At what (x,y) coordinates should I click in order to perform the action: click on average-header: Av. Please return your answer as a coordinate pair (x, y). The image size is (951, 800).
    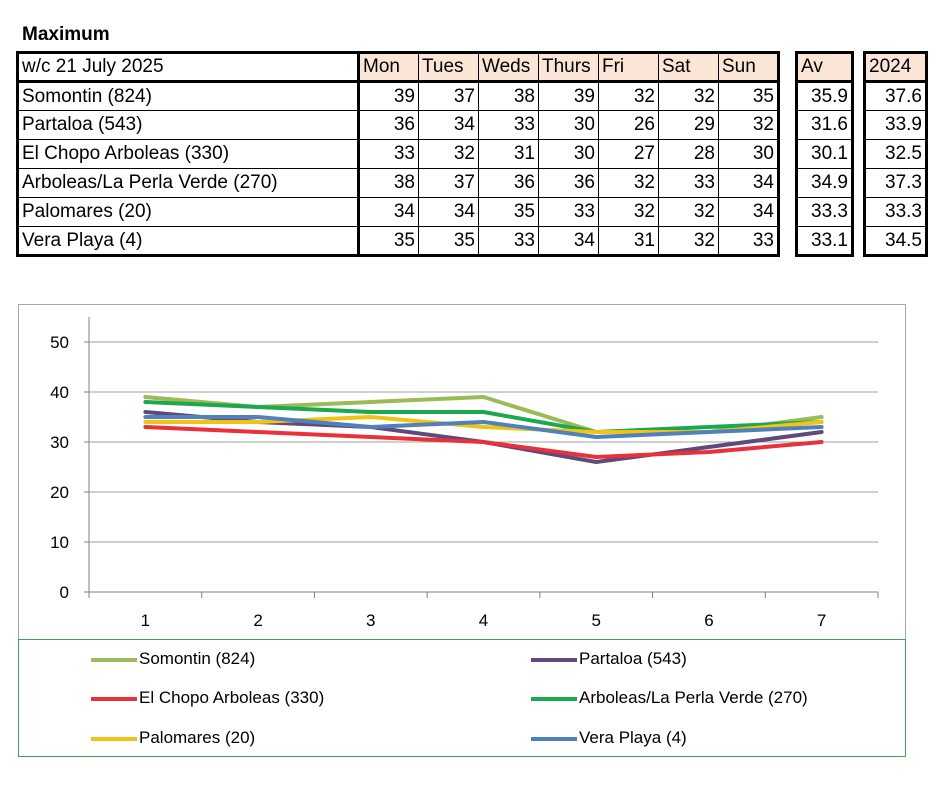
    Looking at the image, I should click on (824, 67).